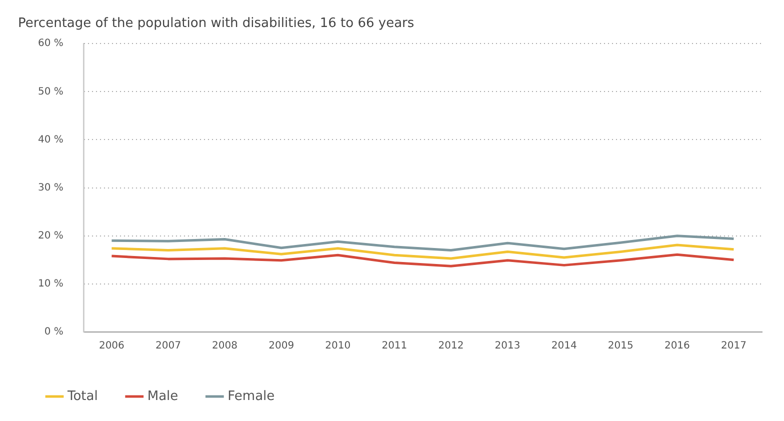 The height and width of the screenshot is (421, 784). I want to click on y-tick-label: 40 %, so click(51, 140).